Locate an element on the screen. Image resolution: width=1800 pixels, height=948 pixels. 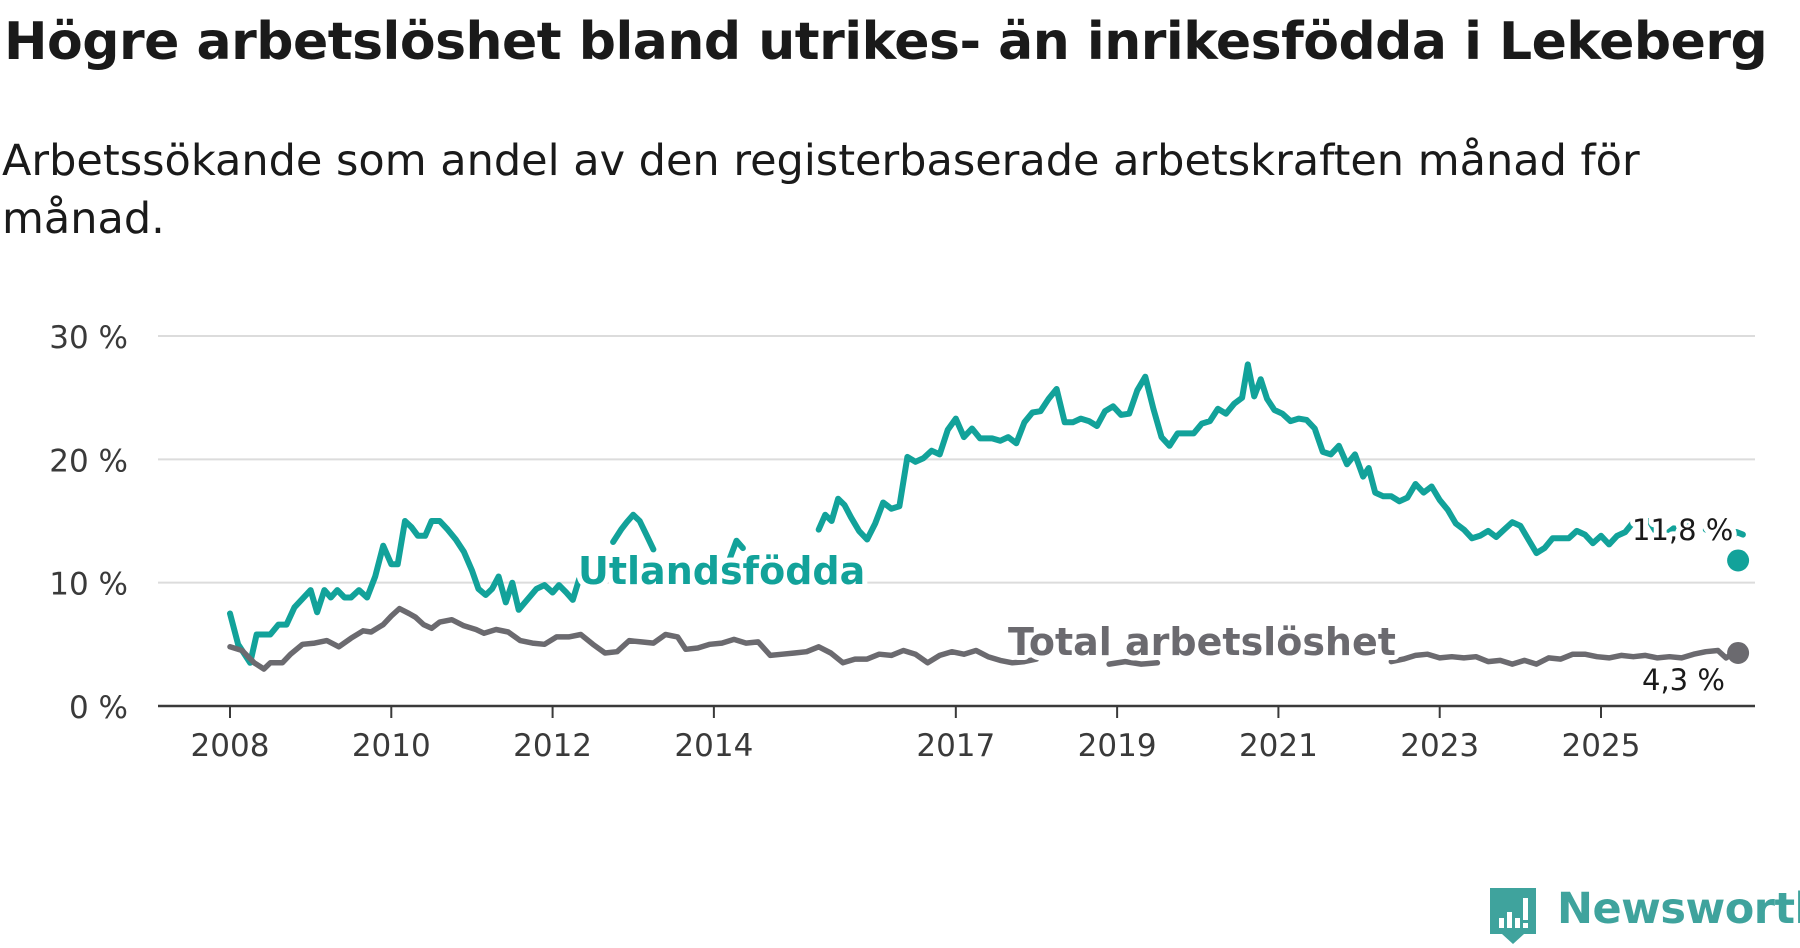
newsworthy-logo-icon is located at coordinates (1513, 916).